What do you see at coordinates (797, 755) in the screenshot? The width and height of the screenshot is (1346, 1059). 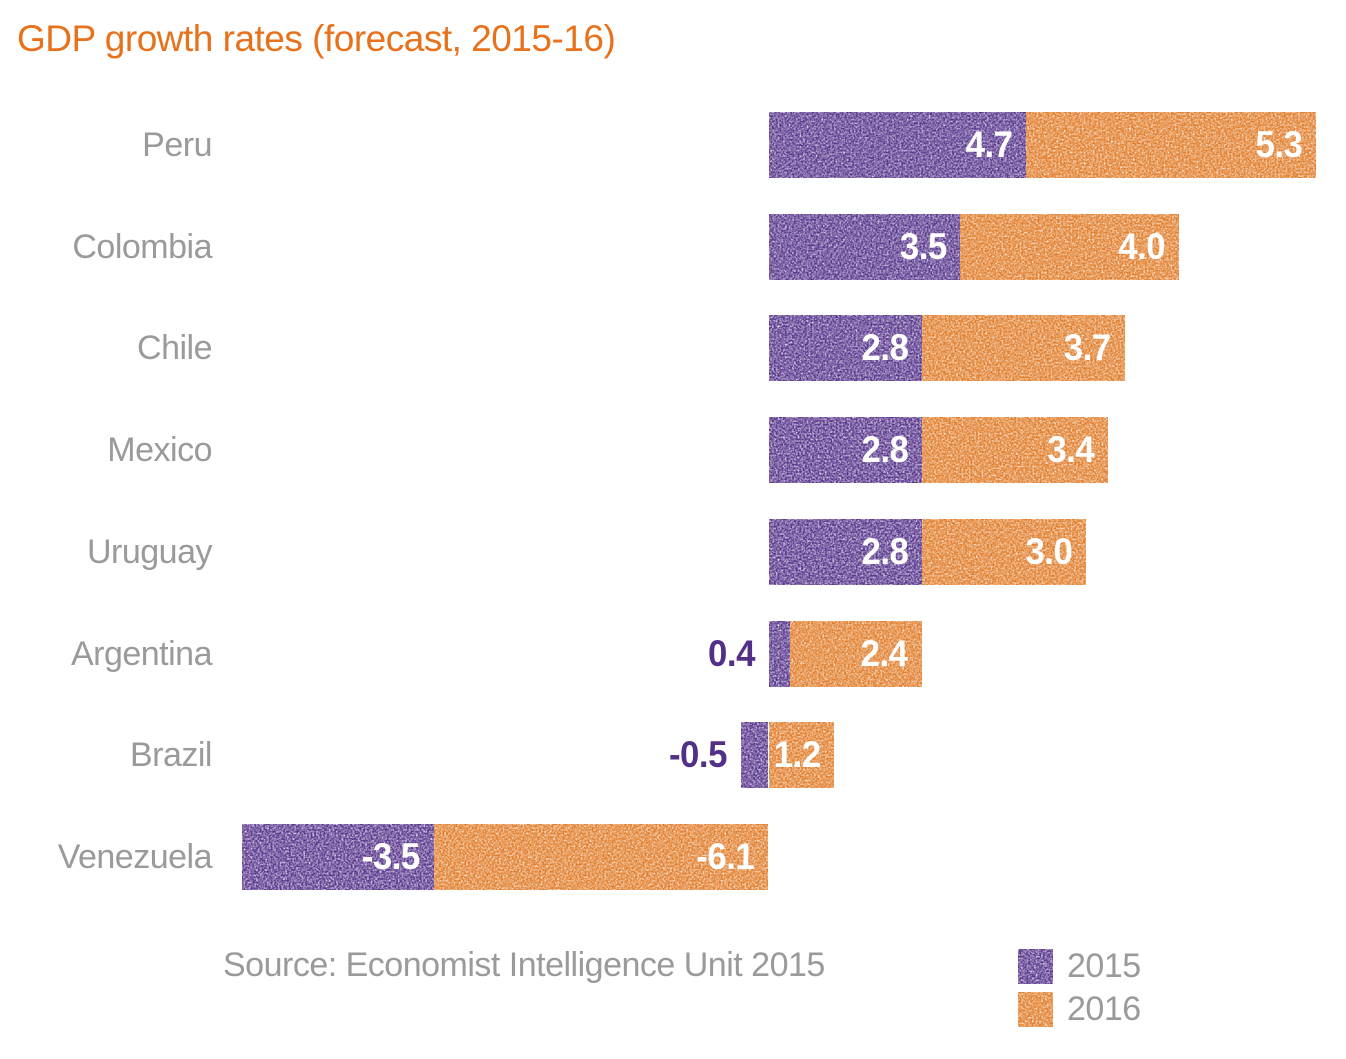 I see `value-label-2016-brazil: 1.2` at bounding box center [797, 755].